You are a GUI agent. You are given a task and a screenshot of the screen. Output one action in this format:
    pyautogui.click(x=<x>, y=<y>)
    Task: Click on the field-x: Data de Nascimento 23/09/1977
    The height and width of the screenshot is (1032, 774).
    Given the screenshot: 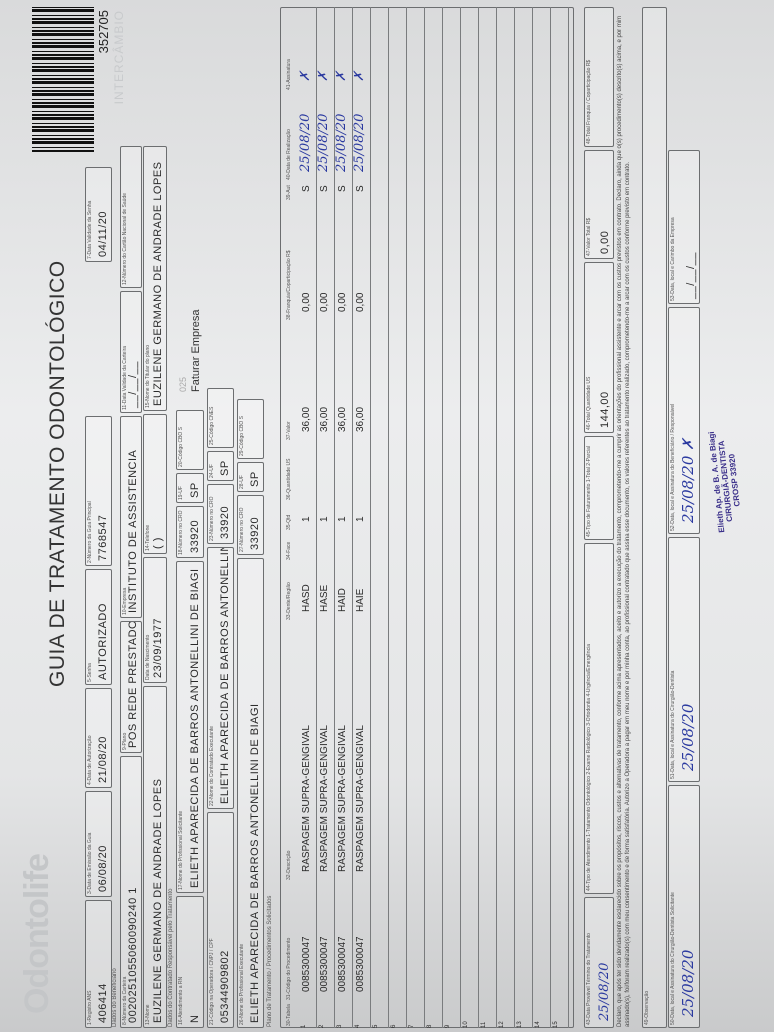 What is the action you would take?
    pyautogui.click(x=155, y=620)
    